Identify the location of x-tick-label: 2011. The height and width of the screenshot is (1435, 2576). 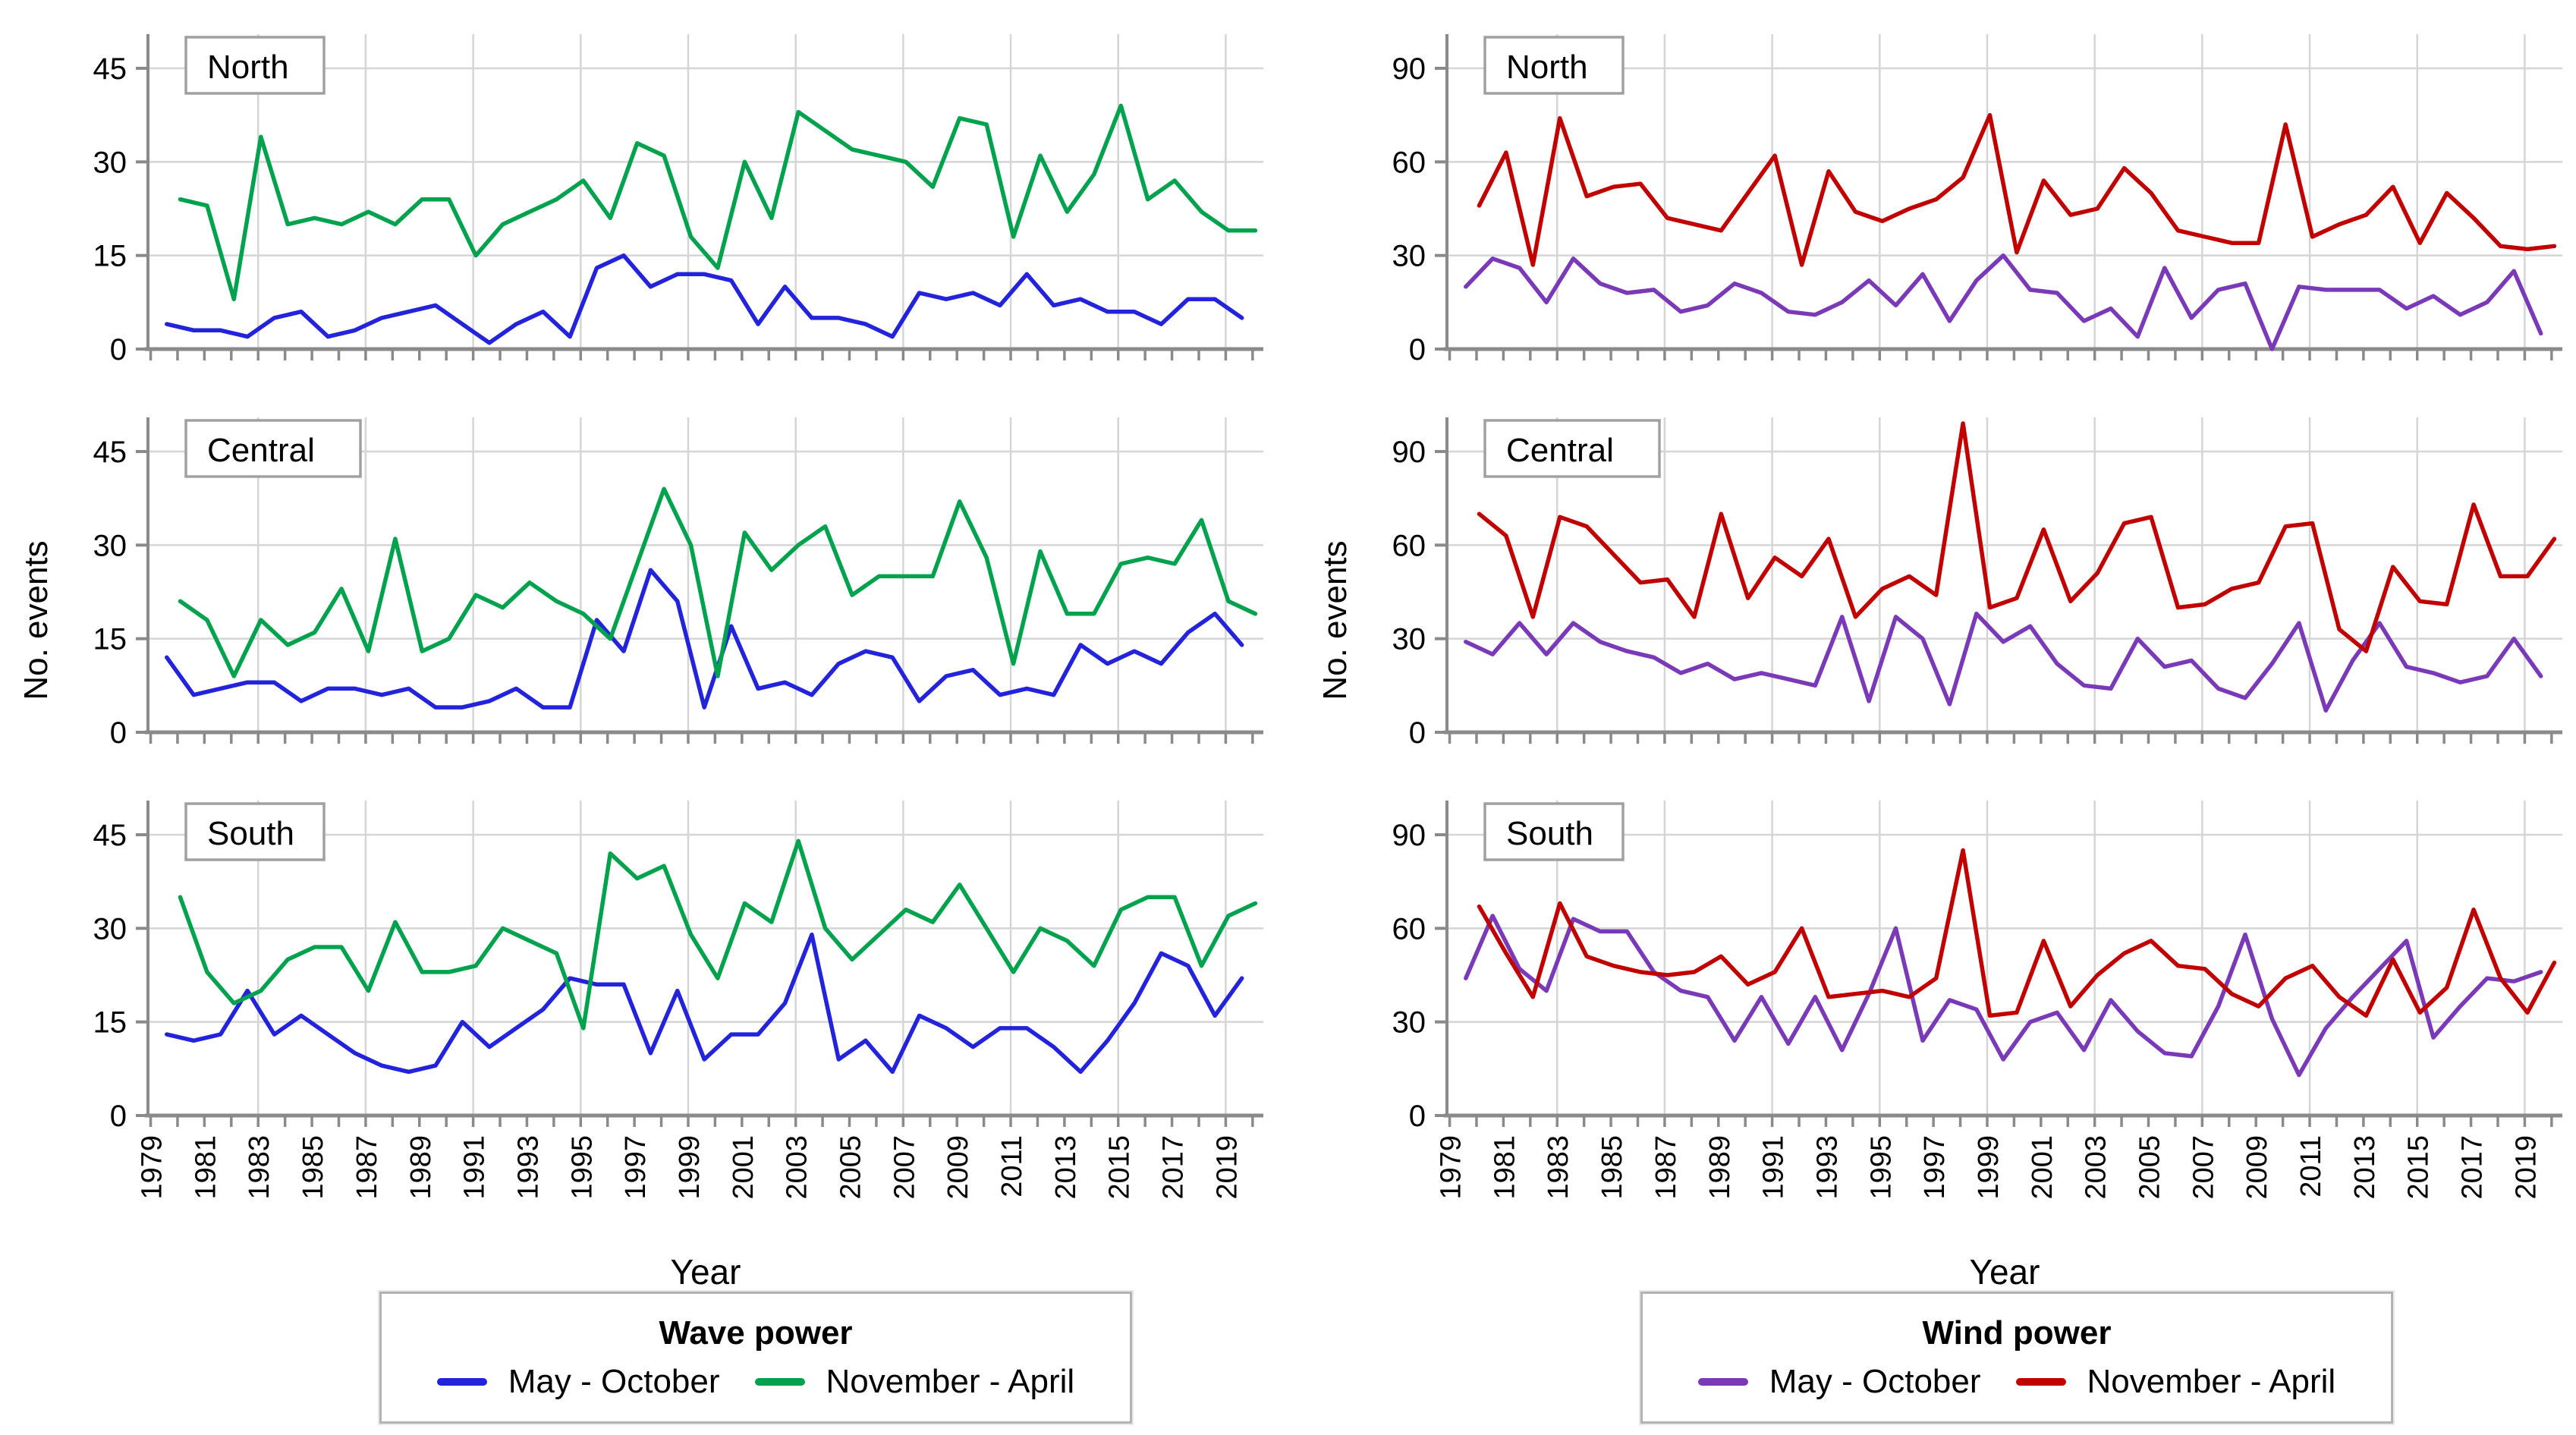
(2311, 1166).